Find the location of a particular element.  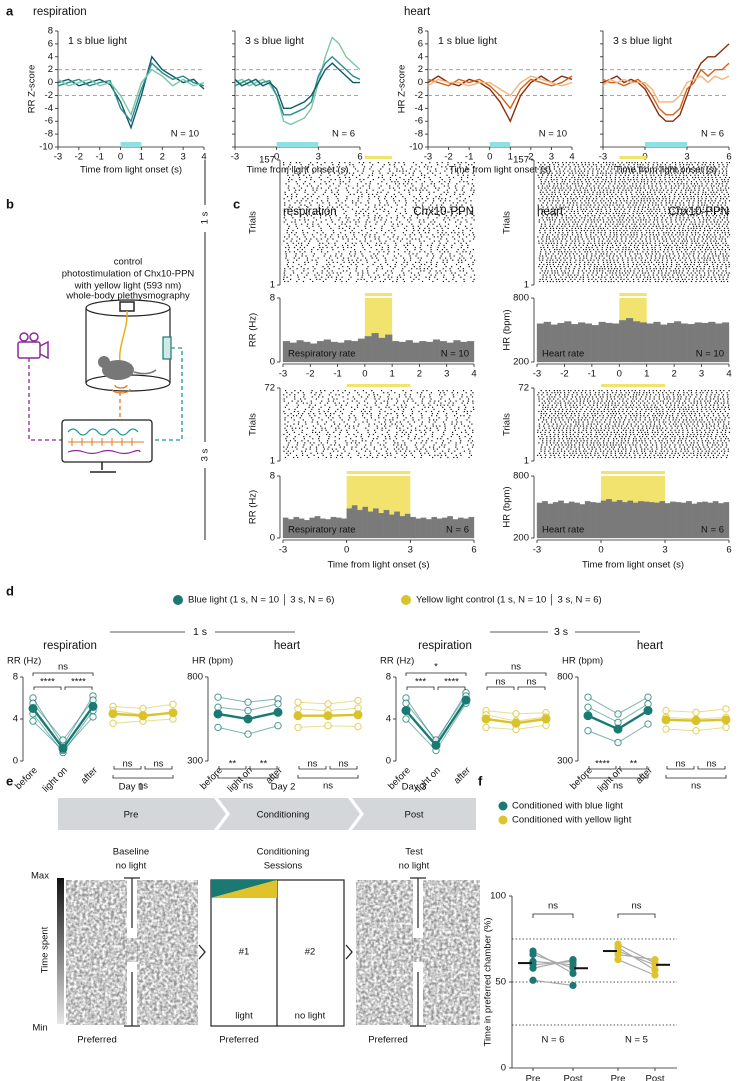

monitor-stand is located at coordinates (103, 467).